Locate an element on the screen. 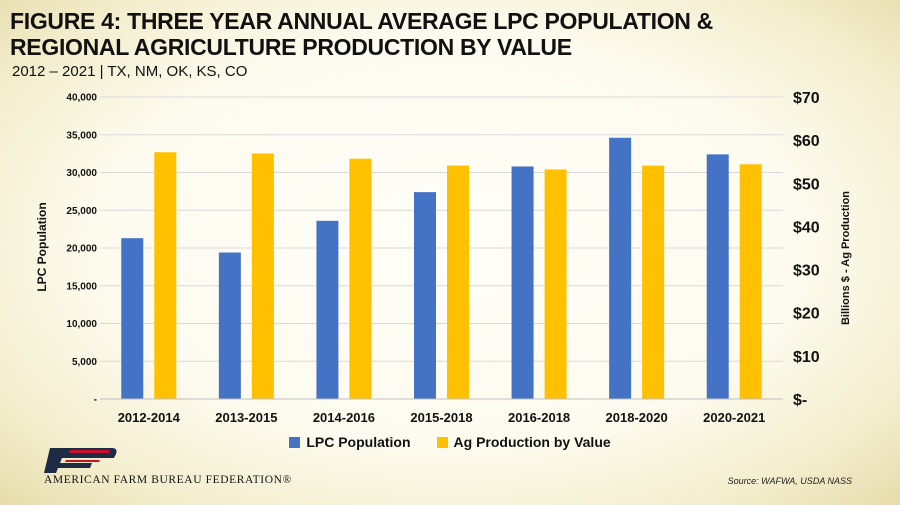  org-name: AMERICAN FARM BUREAU FEDERATION® is located at coordinates (168, 480).